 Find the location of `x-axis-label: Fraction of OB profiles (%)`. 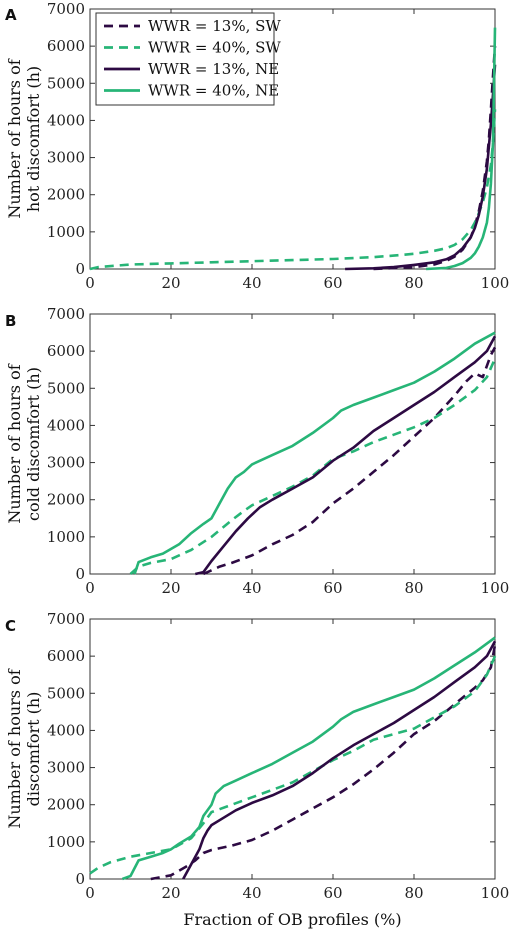

x-axis-label: Fraction of OB profiles (%) is located at coordinates (292, 919).